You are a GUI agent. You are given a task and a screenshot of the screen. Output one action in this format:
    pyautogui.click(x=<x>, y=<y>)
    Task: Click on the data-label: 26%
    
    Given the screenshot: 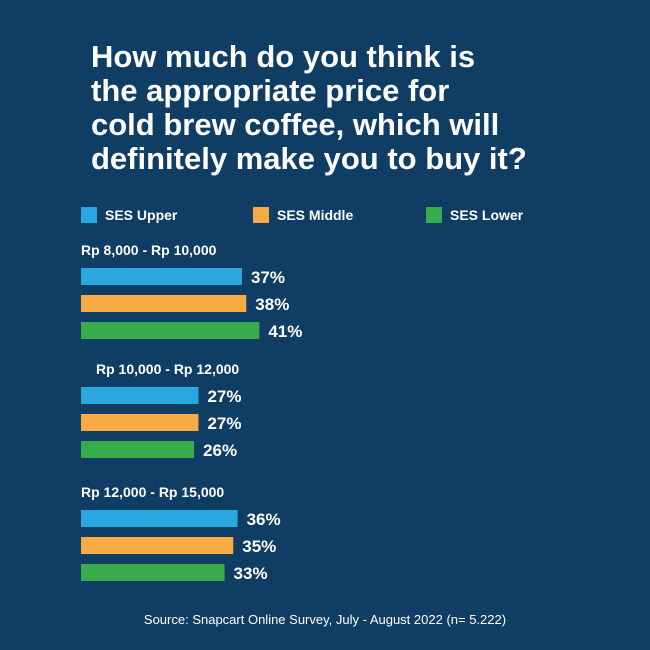 What is the action you would take?
    pyautogui.click(x=220, y=450)
    